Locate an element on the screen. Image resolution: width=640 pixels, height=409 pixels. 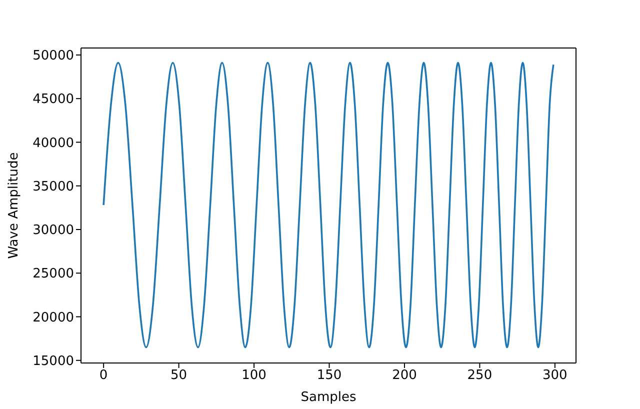
y-axis-title: Wave Amplitude is located at coordinates (14, 205).